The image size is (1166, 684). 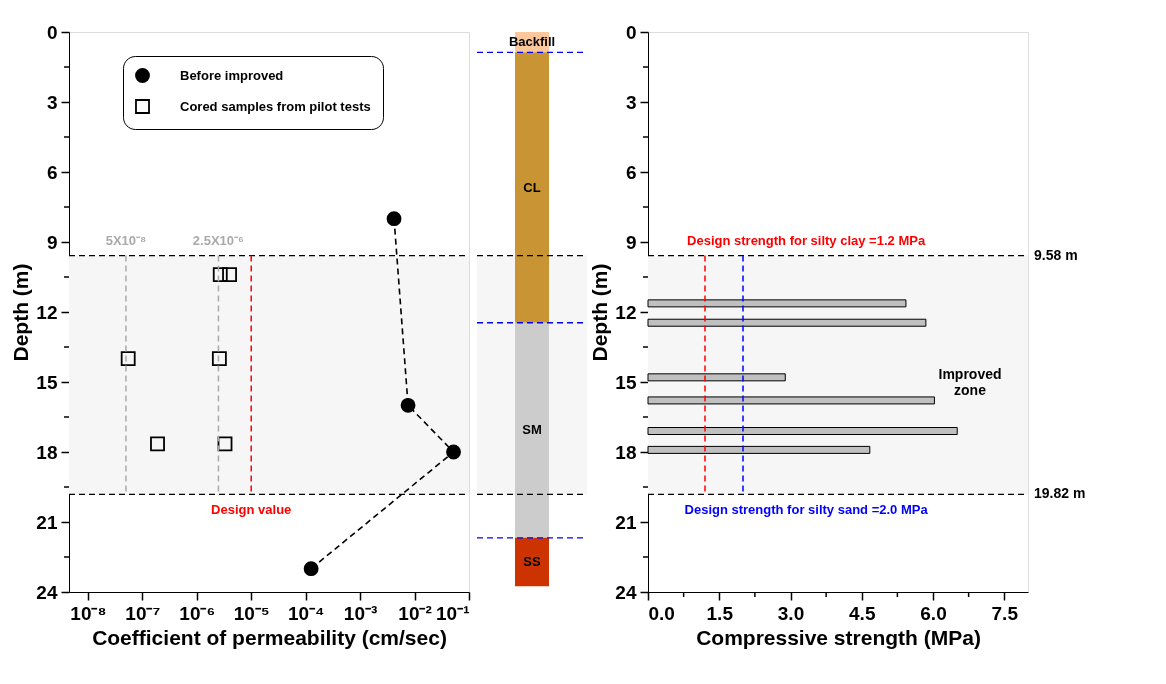 What do you see at coordinates (143, 613) in the screenshot?
I see `x-tick-label: 10⁻⁷` at bounding box center [143, 613].